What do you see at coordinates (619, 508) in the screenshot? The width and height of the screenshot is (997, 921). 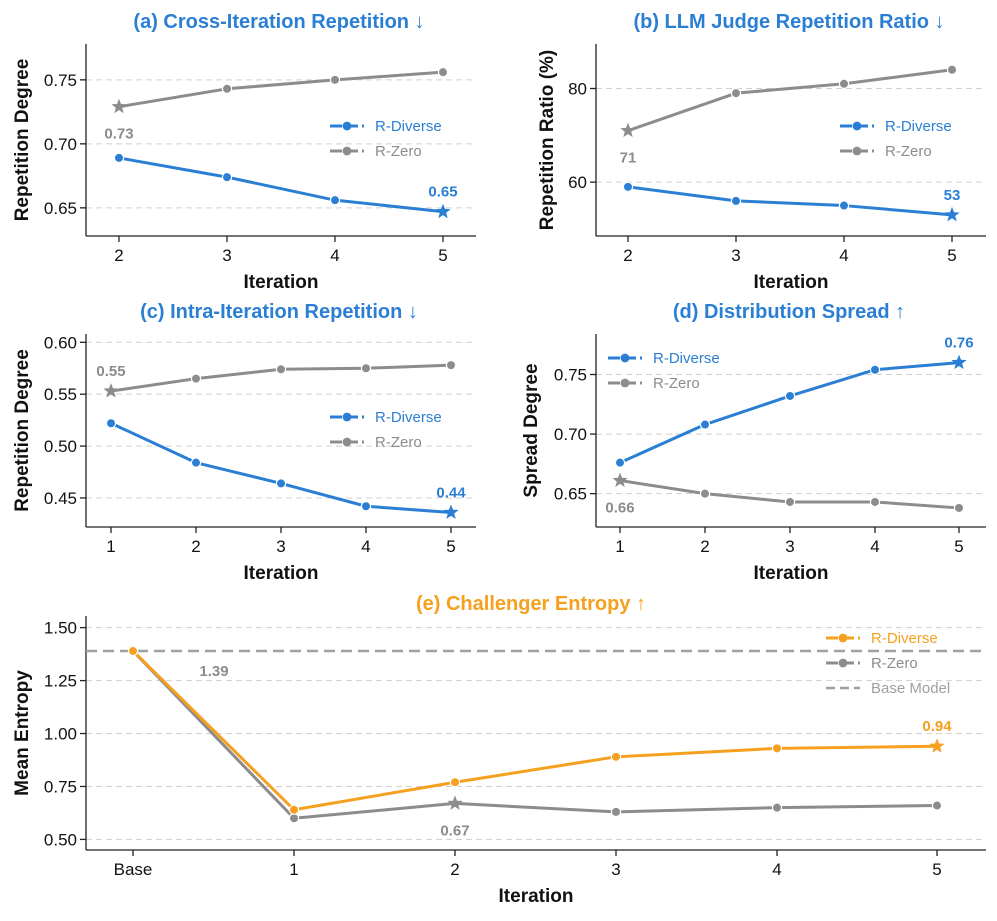 I see `value-annotation: 0.66` at bounding box center [619, 508].